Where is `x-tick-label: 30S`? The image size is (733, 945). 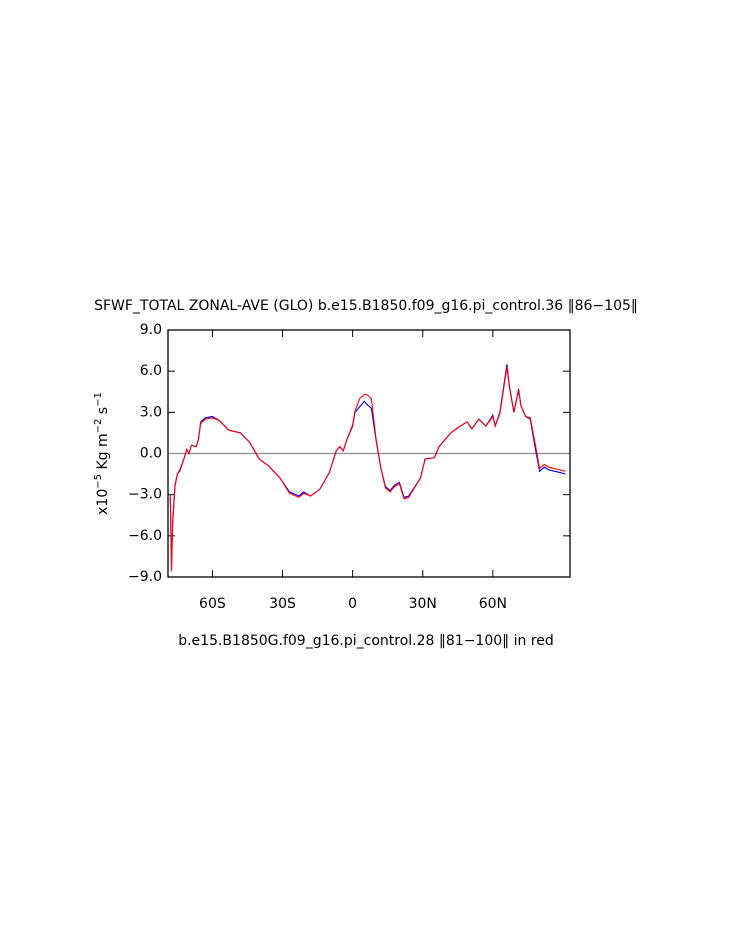 x-tick-label: 30S is located at coordinates (282, 604).